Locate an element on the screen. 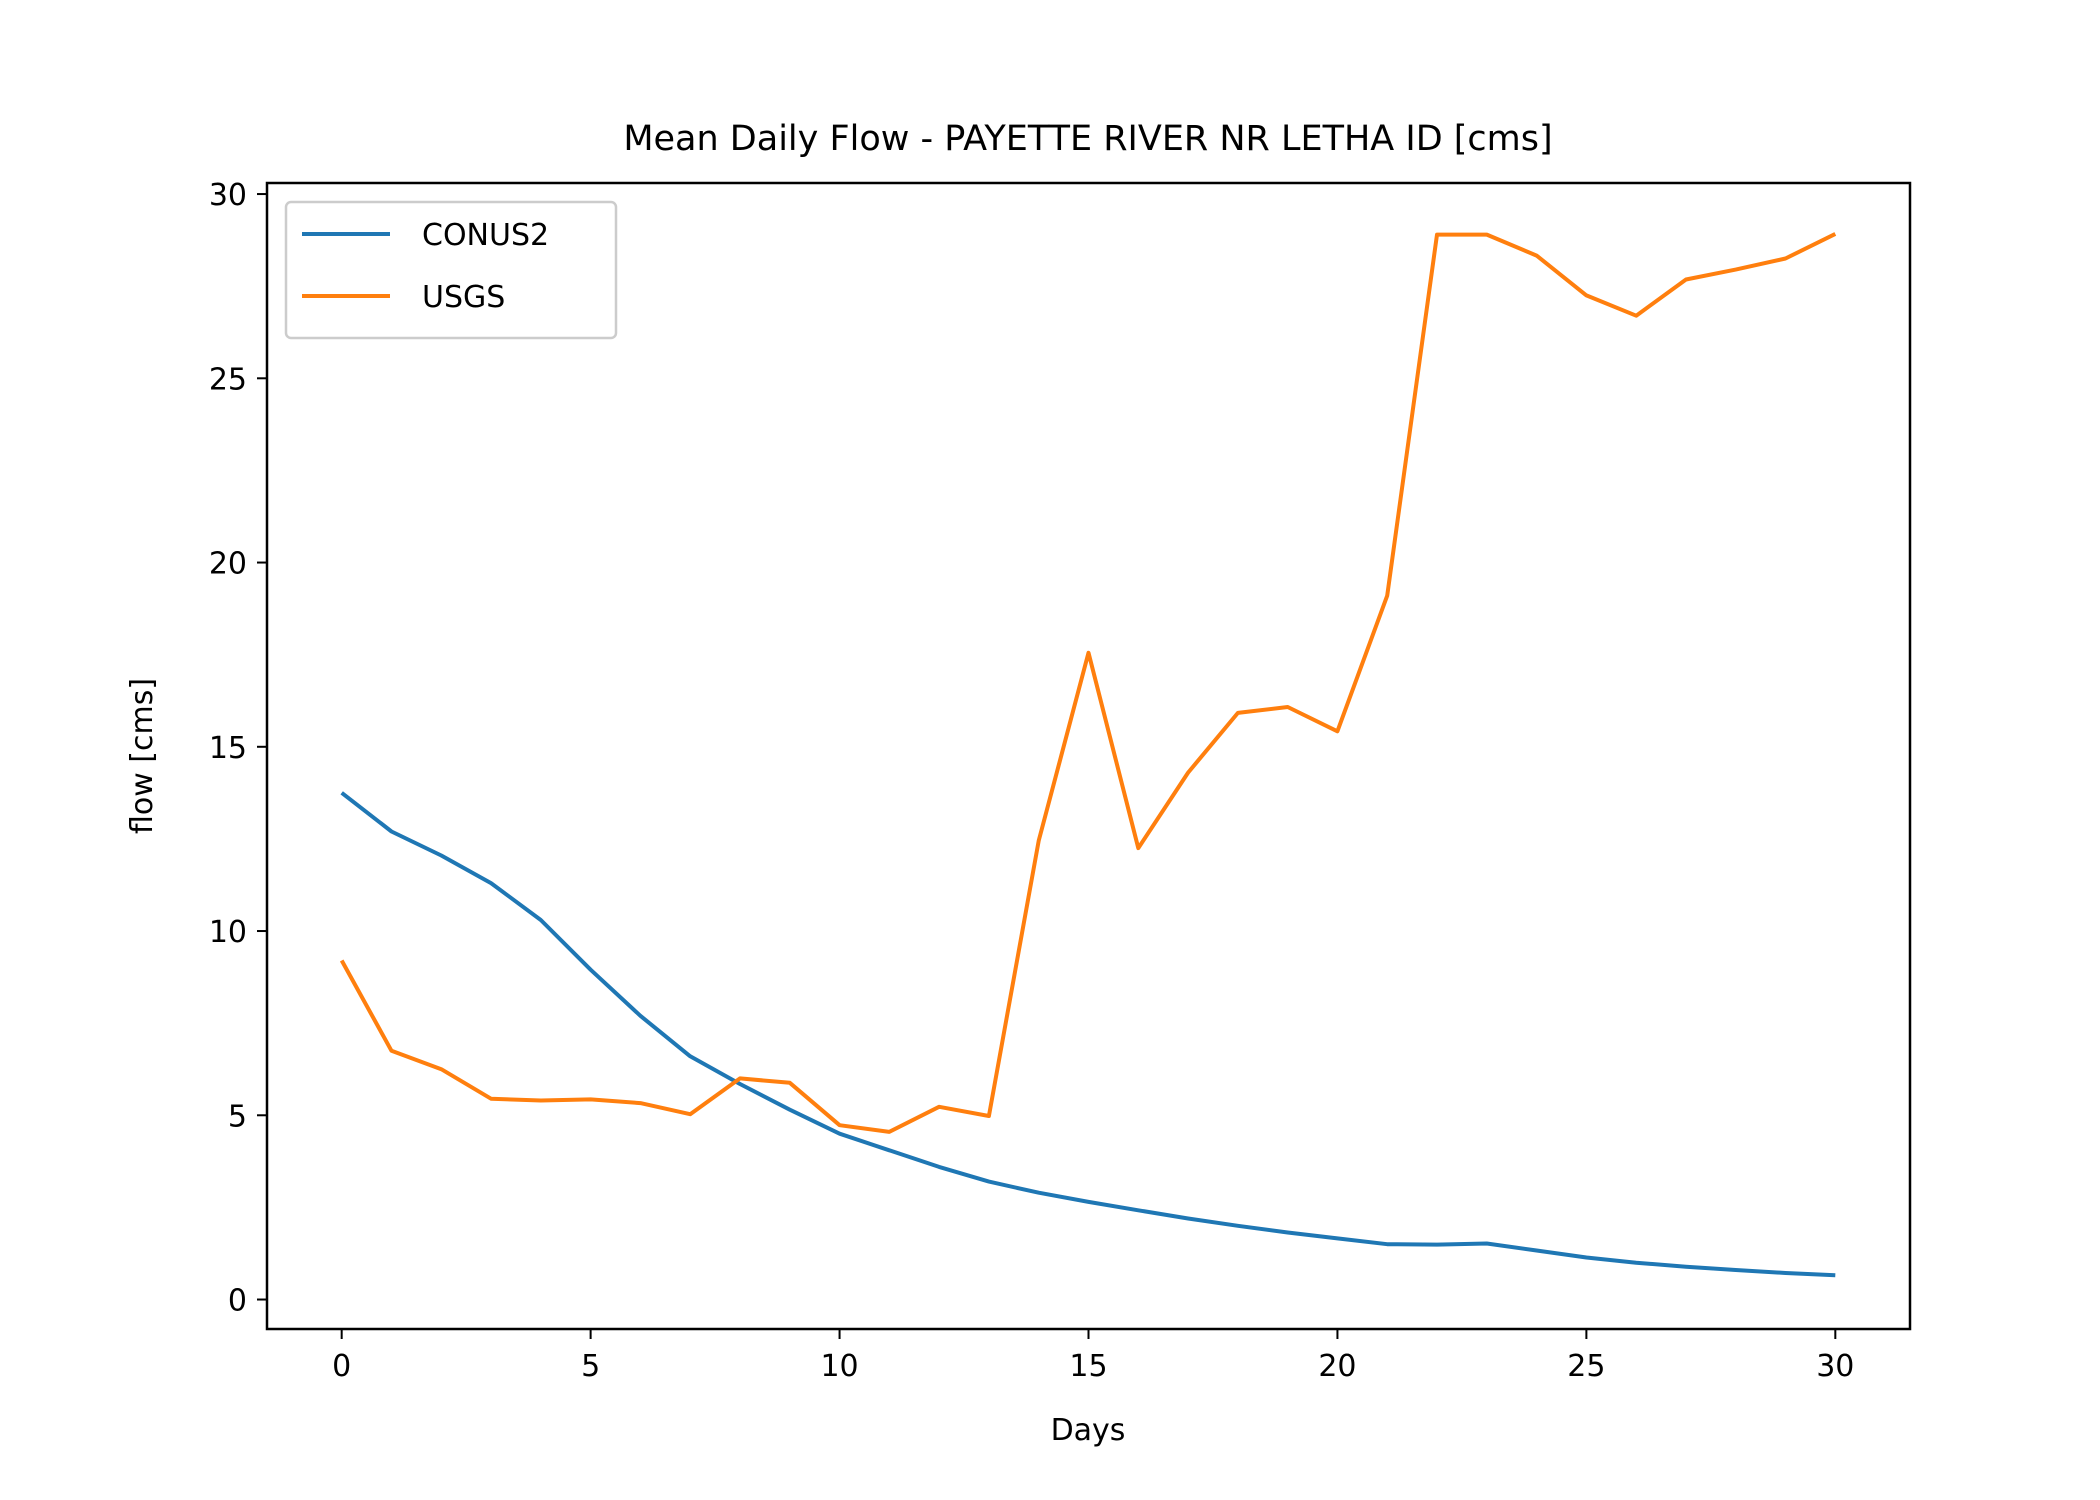  x-axis-label: Days is located at coordinates (1088, 1430).